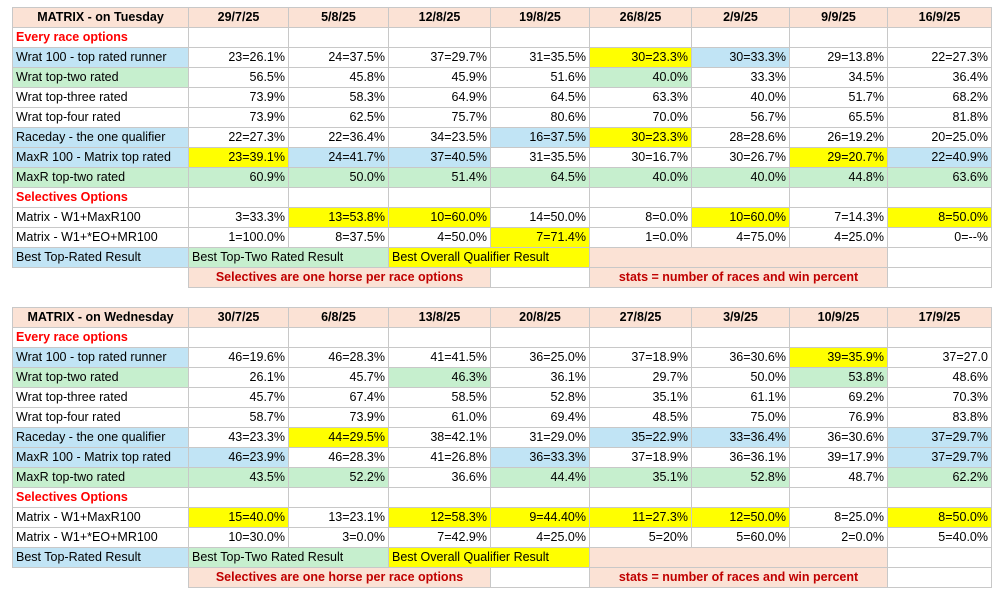  Describe the element at coordinates (939, 157) in the screenshot. I see `data-cell: 22=40.9%` at that location.